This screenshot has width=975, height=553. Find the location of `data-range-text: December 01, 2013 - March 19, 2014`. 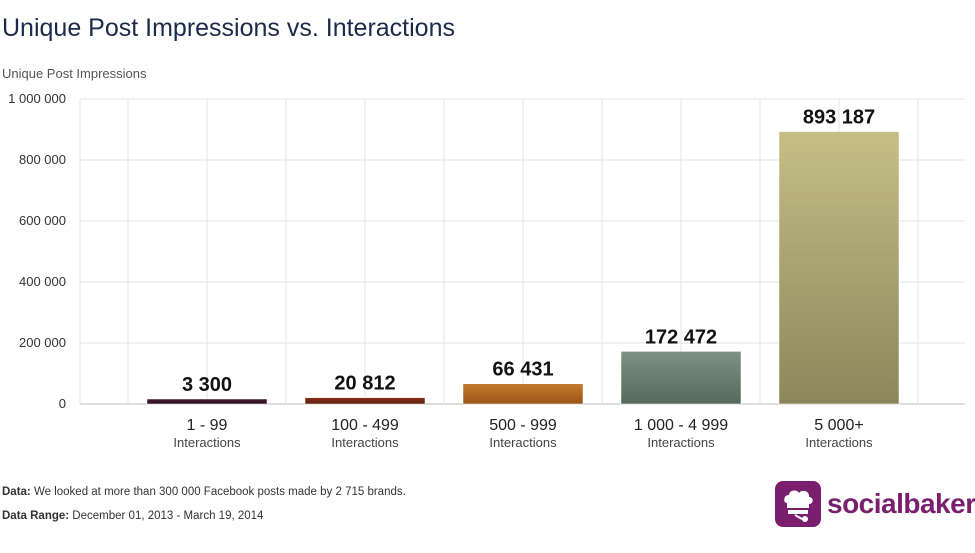

data-range-text: December 01, 2013 - March 19, 2014 is located at coordinates (166, 516).